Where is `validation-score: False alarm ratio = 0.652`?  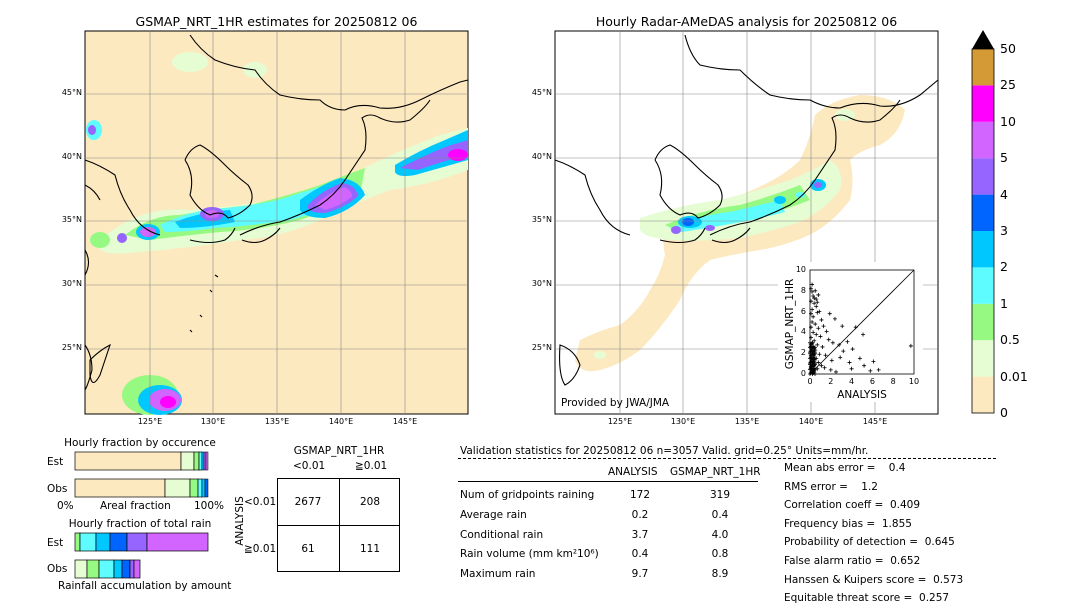
validation-score: False alarm ratio = 0.652 is located at coordinates (852, 561).